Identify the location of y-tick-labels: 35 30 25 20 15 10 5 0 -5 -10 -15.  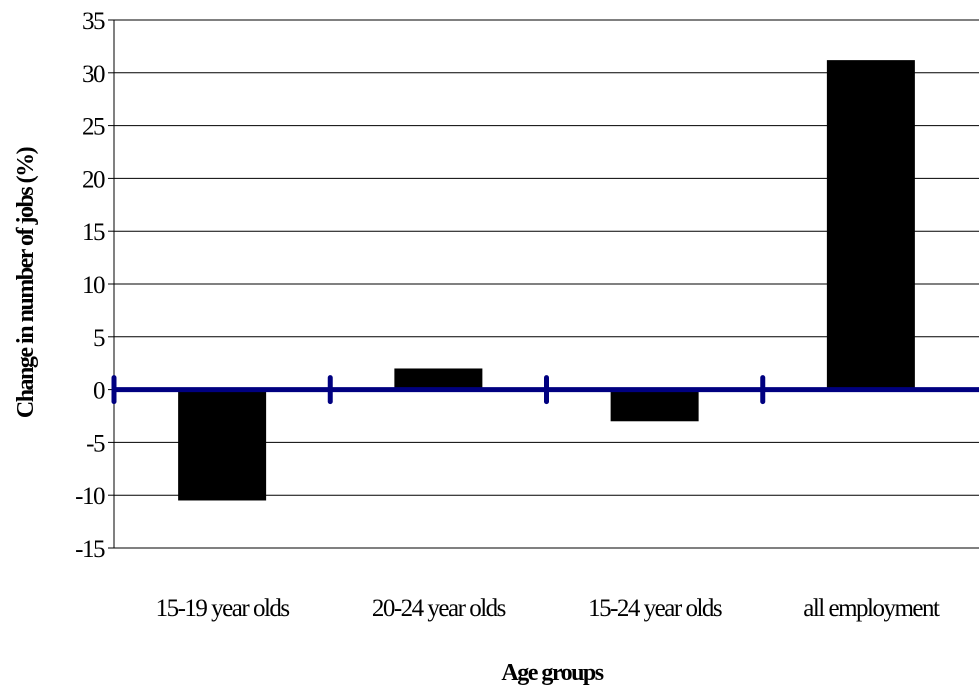
(90, 285).